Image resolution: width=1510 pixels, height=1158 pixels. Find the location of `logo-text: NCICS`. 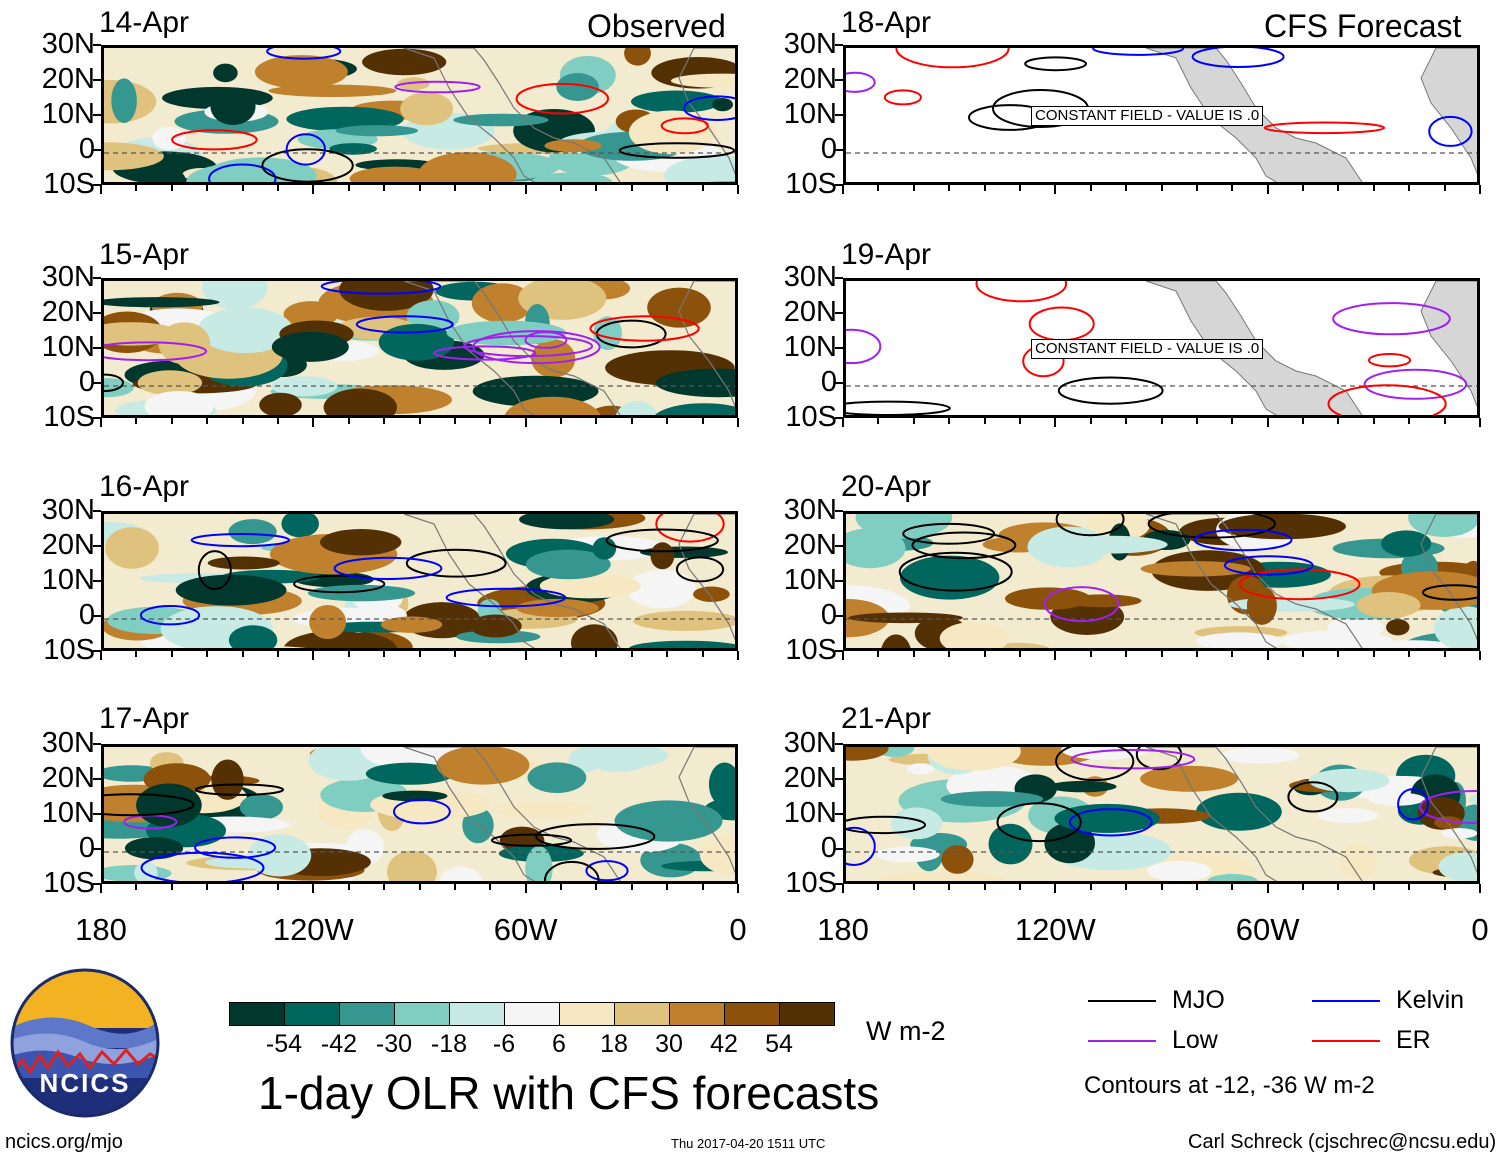

logo-text: NCICS is located at coordinates (85, 1083).